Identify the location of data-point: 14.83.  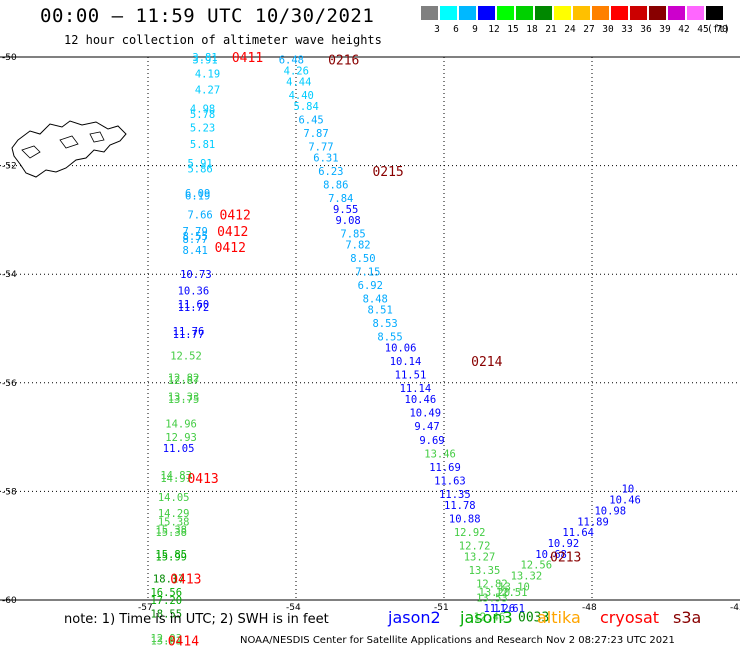
(176, 476).